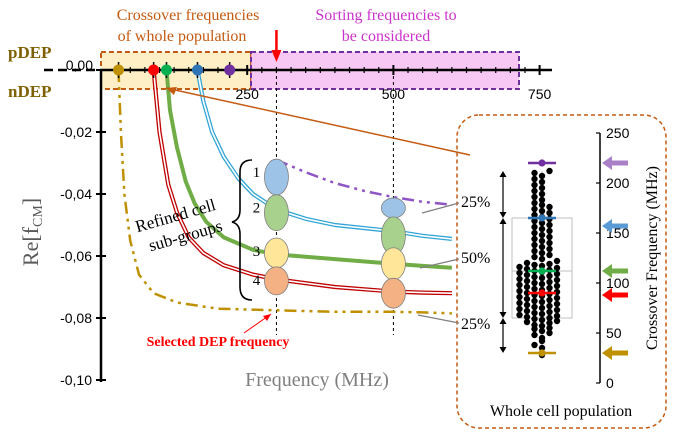 The image size is (673, 434). What do you see at coordinates (83, 222) in the screenshot?
I see `y-ticks: 0,00 -0,02 -0,04 -0,06 -0,08 -0,10` at bounding box center [83, 222].